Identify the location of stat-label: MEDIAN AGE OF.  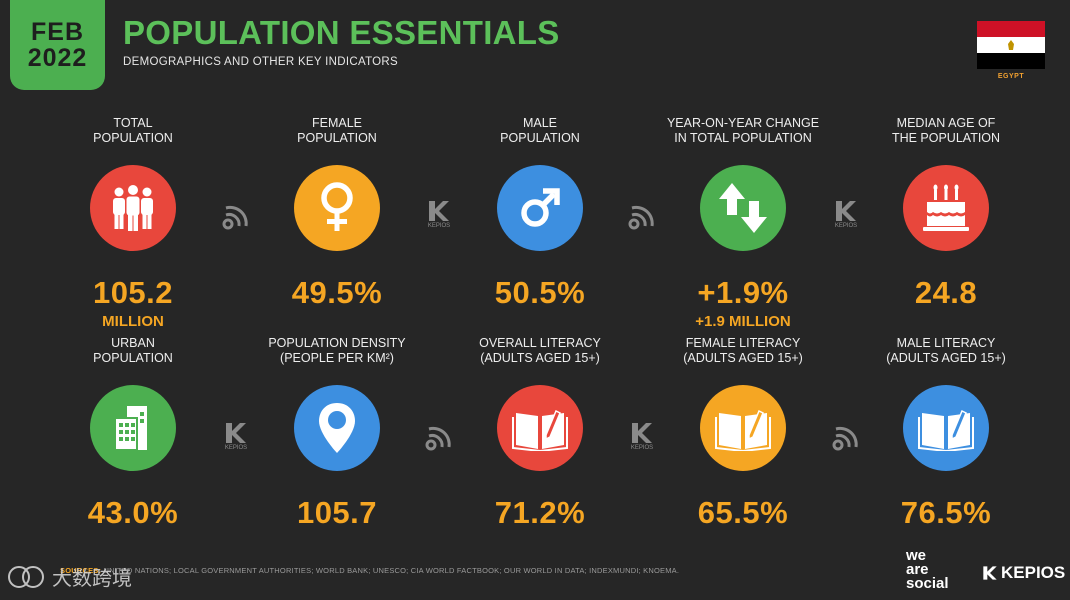
(946, 123).